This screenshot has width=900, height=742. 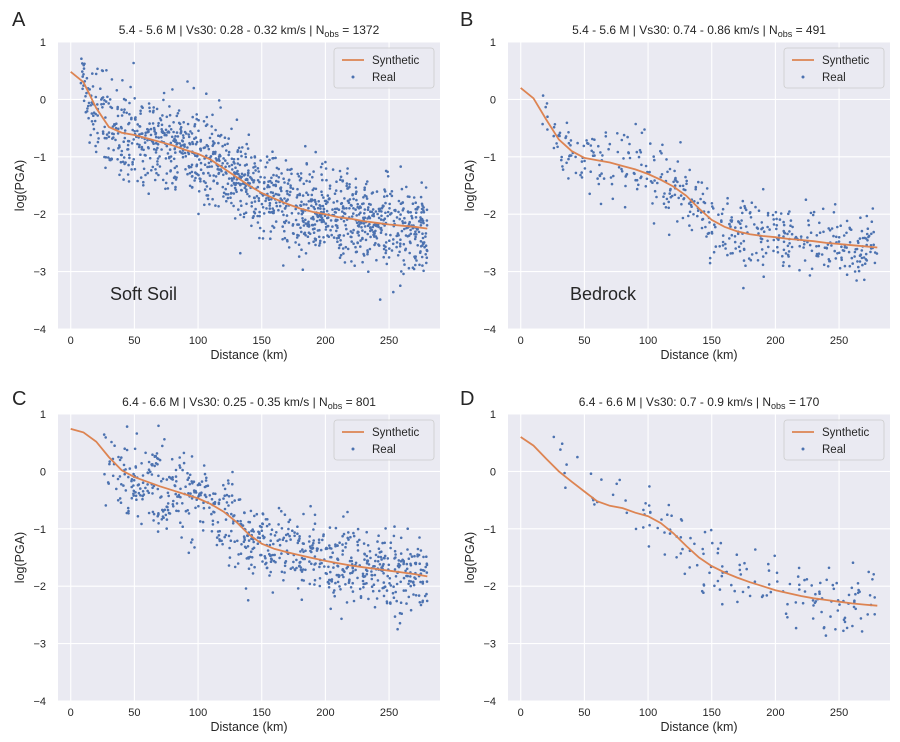 I want to click on y-tick-label: −1, so click(x=39, y=530).